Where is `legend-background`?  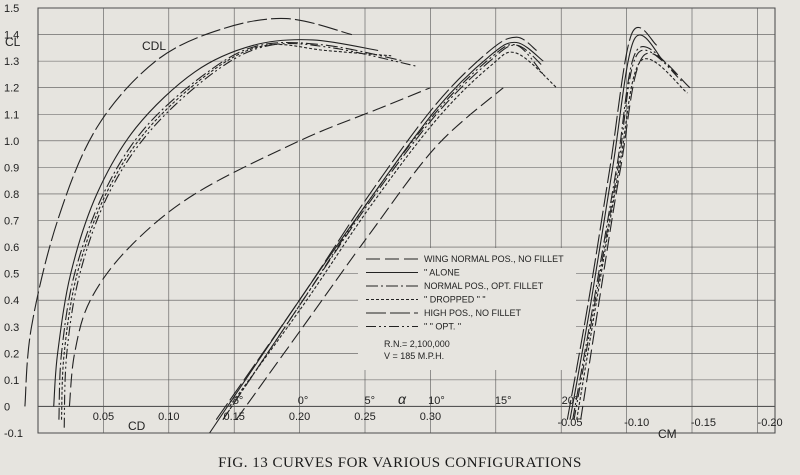 legend-background is located at coordinates (467, 309).